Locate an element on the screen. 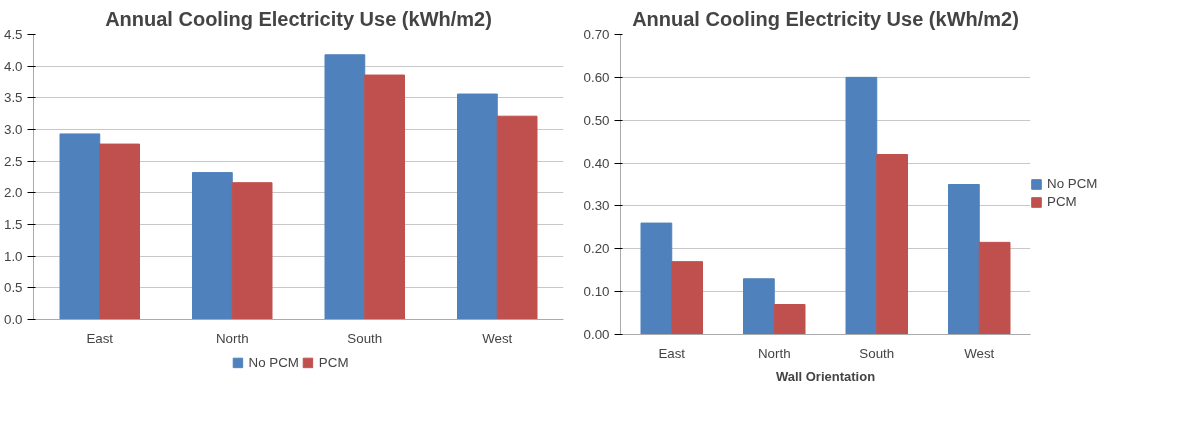 Image resolution: width=1194 pixels, height=421 pixels. y-tick-label: 1.0 is located at coordinates (13, 256).